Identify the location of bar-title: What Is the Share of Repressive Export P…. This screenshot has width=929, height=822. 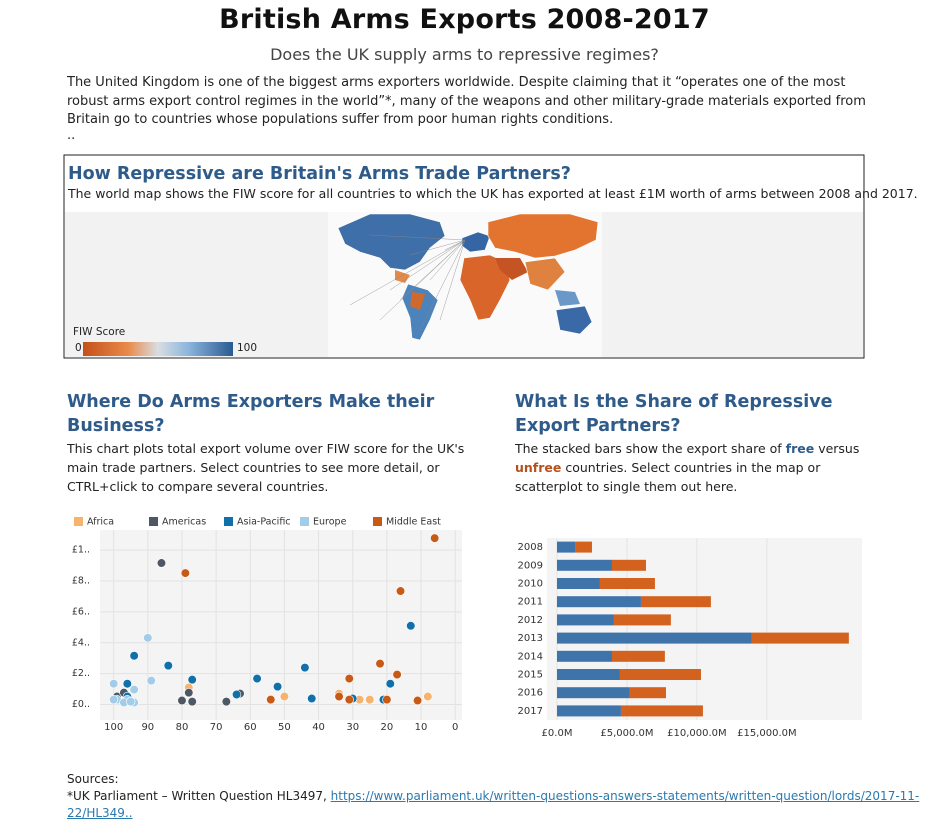
(674, 414).